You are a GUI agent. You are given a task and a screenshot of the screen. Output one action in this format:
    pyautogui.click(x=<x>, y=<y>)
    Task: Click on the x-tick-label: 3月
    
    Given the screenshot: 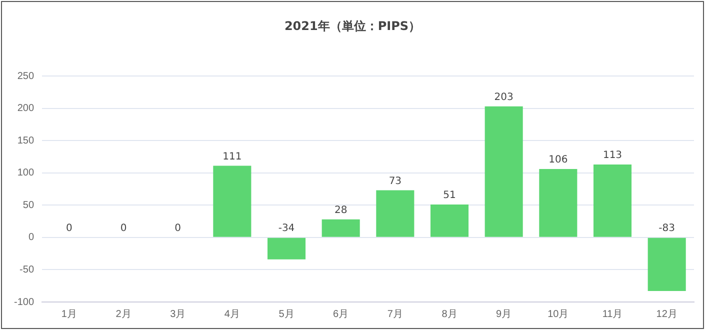 What is the action you would take?
    pyautogui.click(x=178, y=314)
    